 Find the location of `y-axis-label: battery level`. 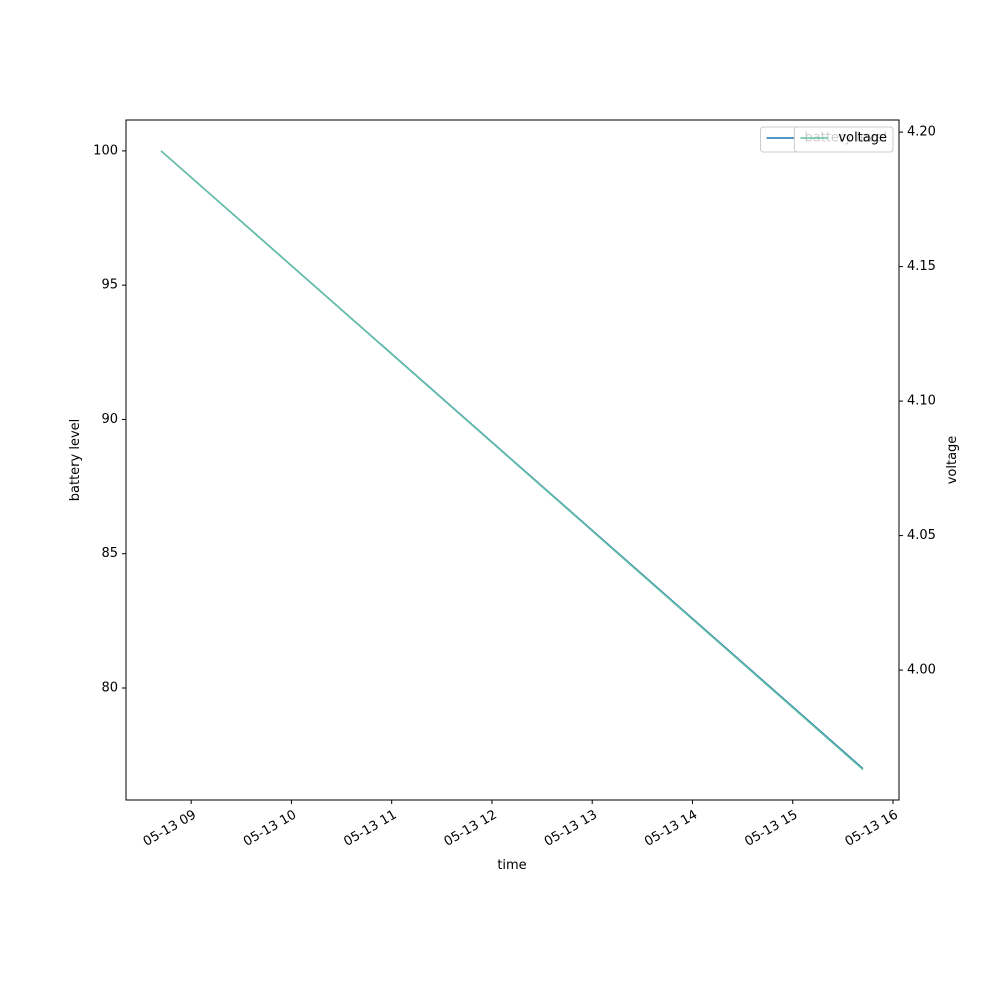

y-axis-label: battery level is located at coordinates (75, 460).